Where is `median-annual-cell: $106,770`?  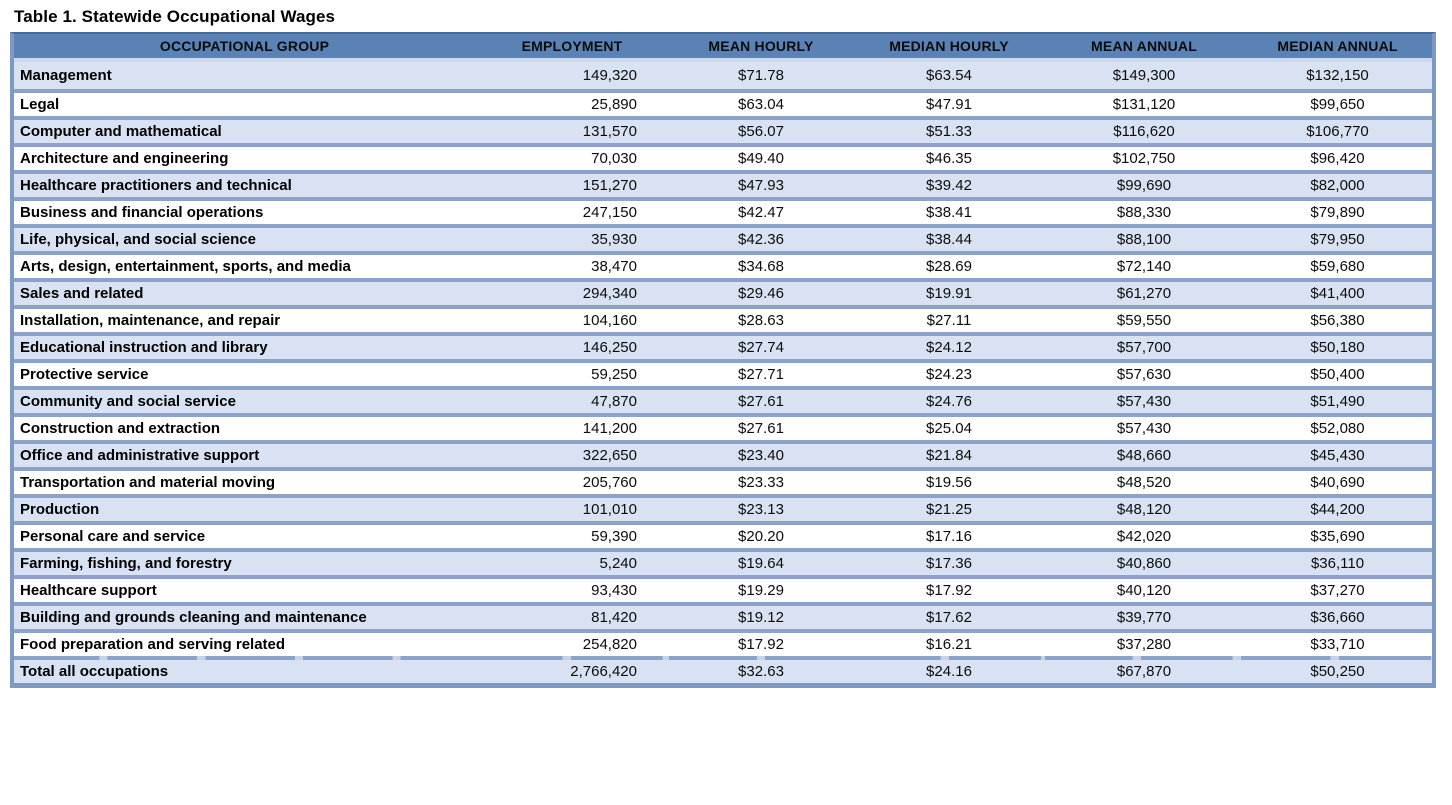
median-annual-cell: $106,770 is located at coordinates (1337, 129).